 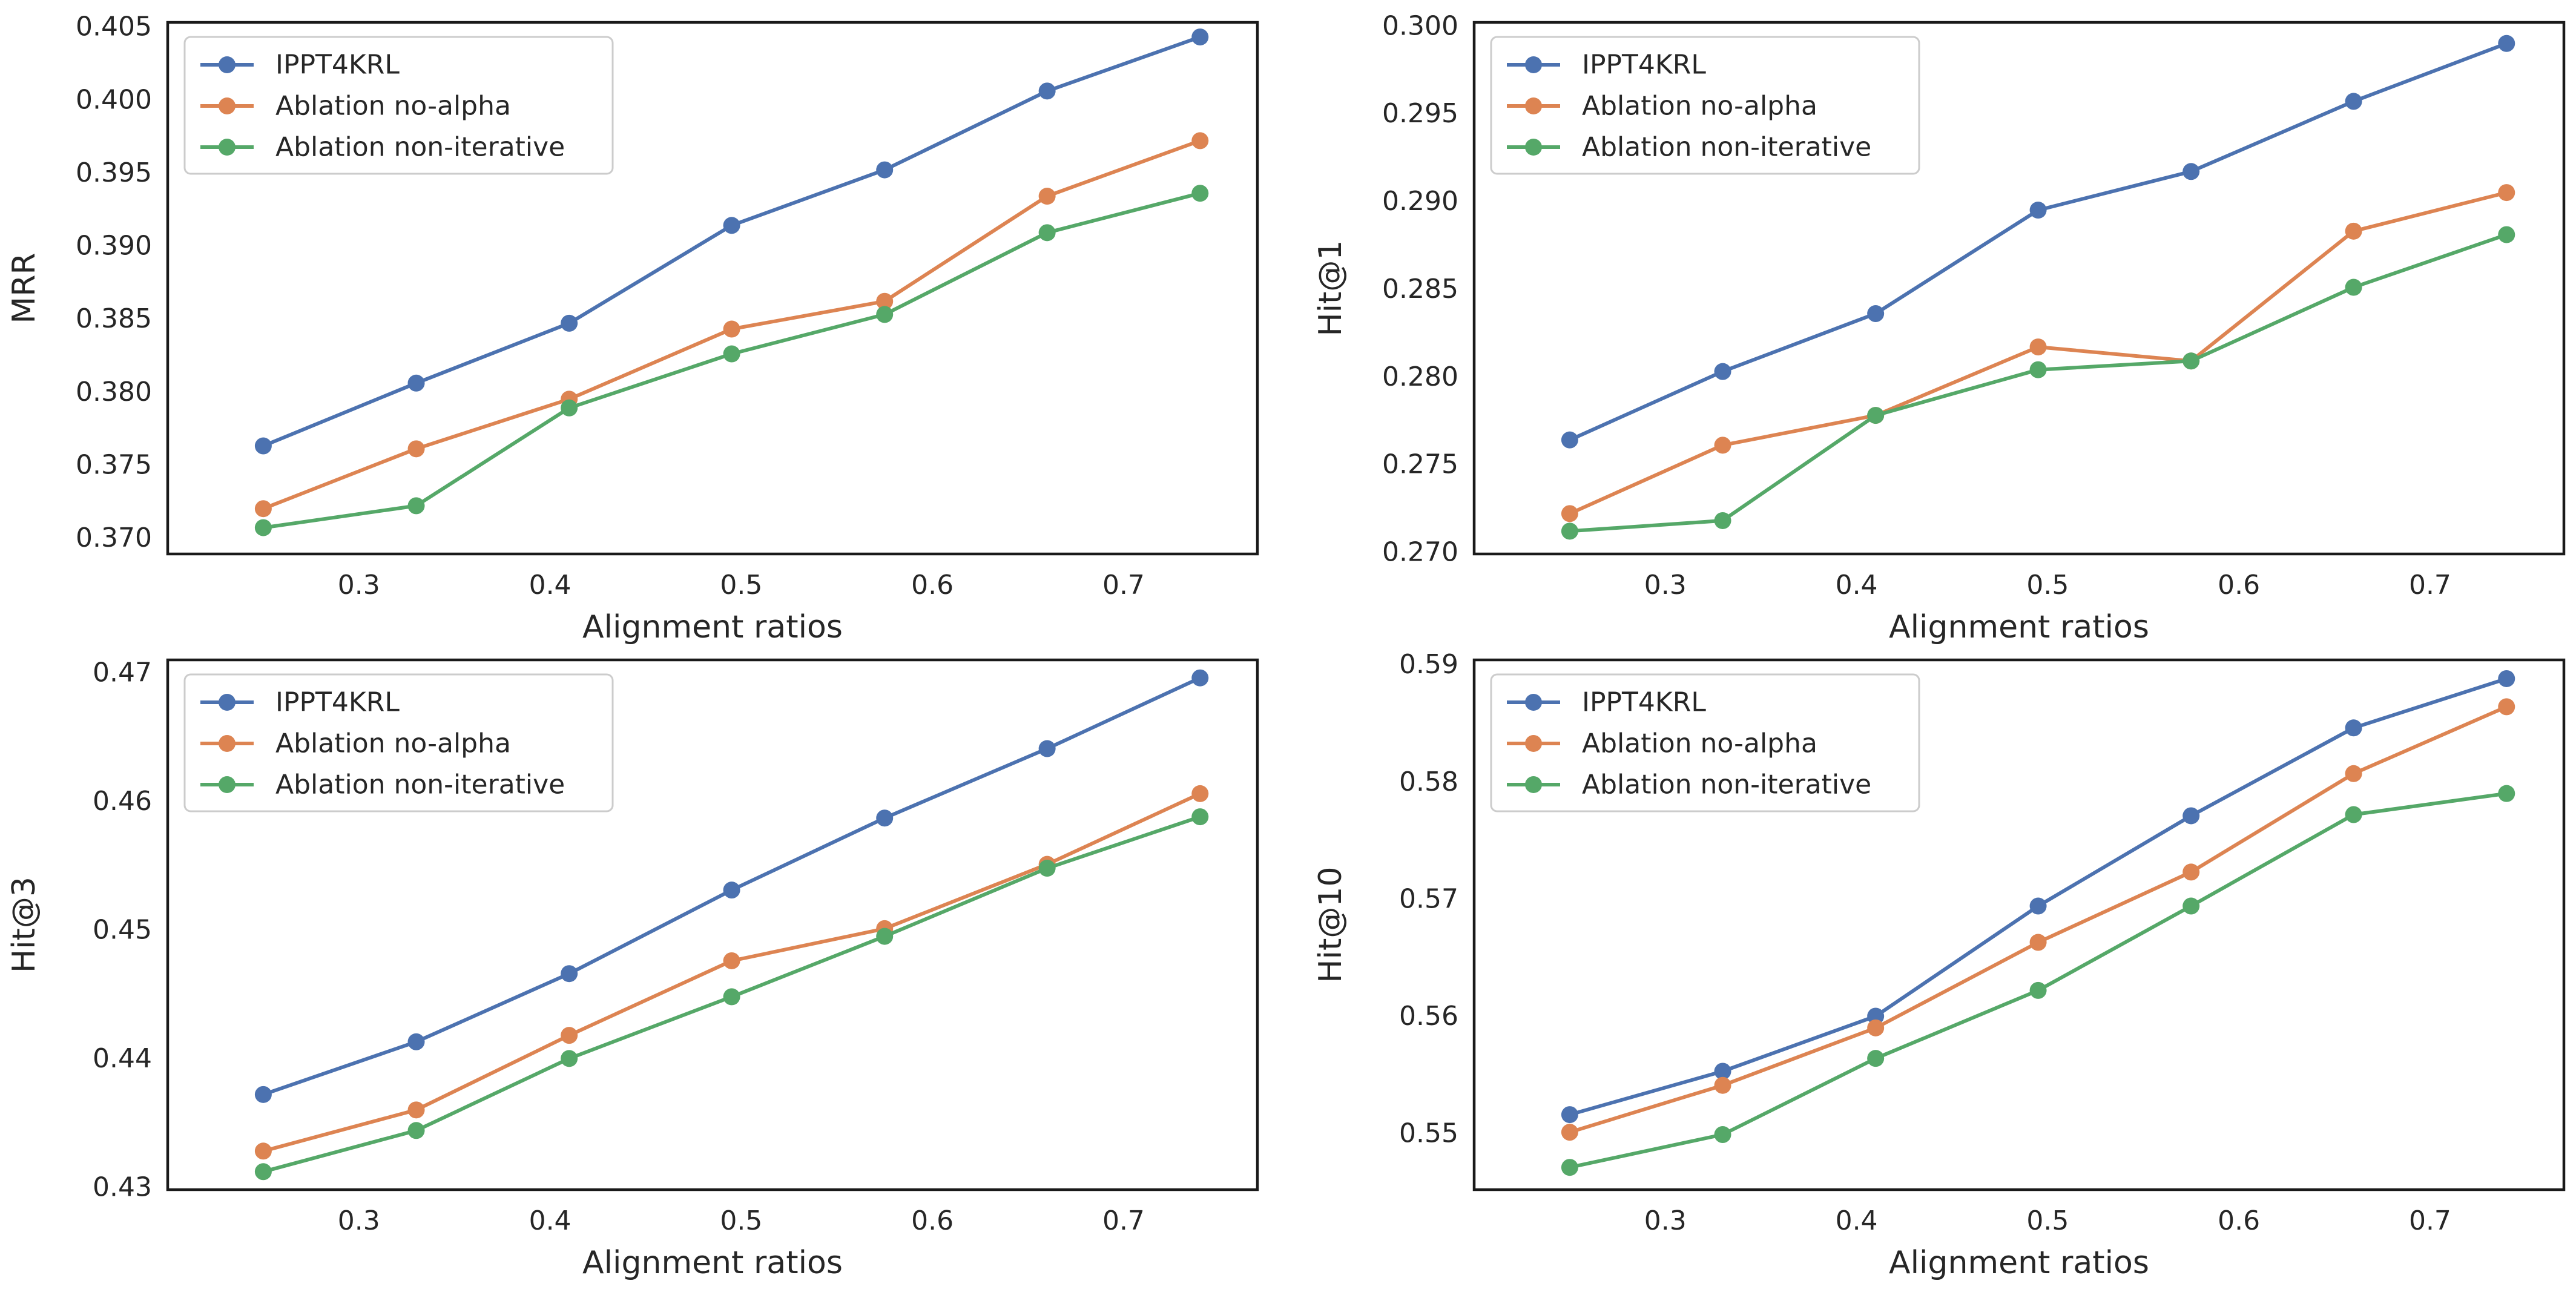 What do you see at coordinates (1428, 1016) in the screenshot?
I see `y-tick-label: 0.56` at bounding box center [1428, 1016].